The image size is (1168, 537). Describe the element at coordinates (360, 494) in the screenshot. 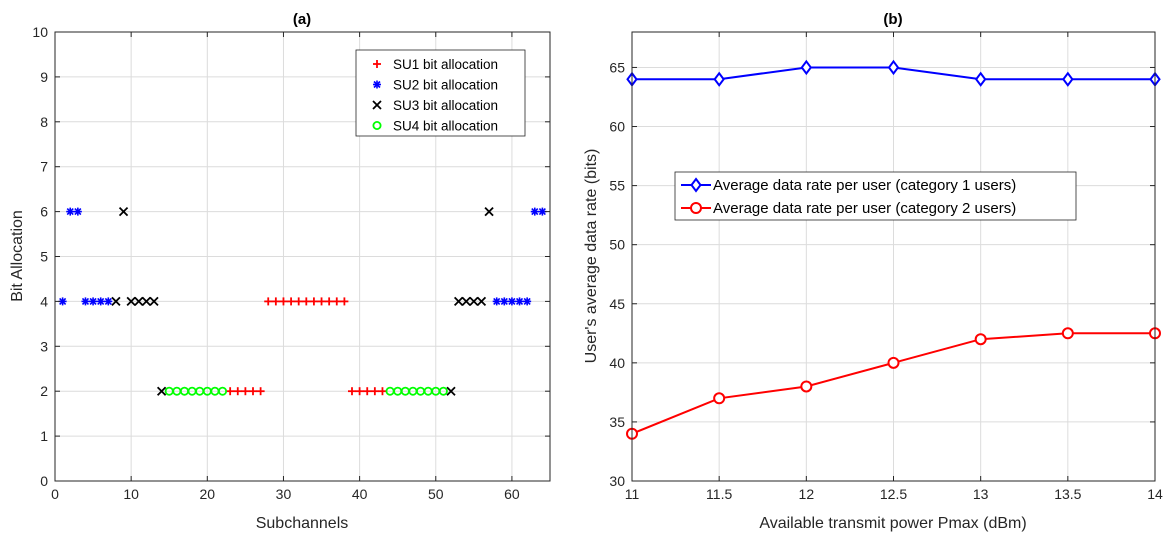

I see `x-tick-label-a: 40` at that location.